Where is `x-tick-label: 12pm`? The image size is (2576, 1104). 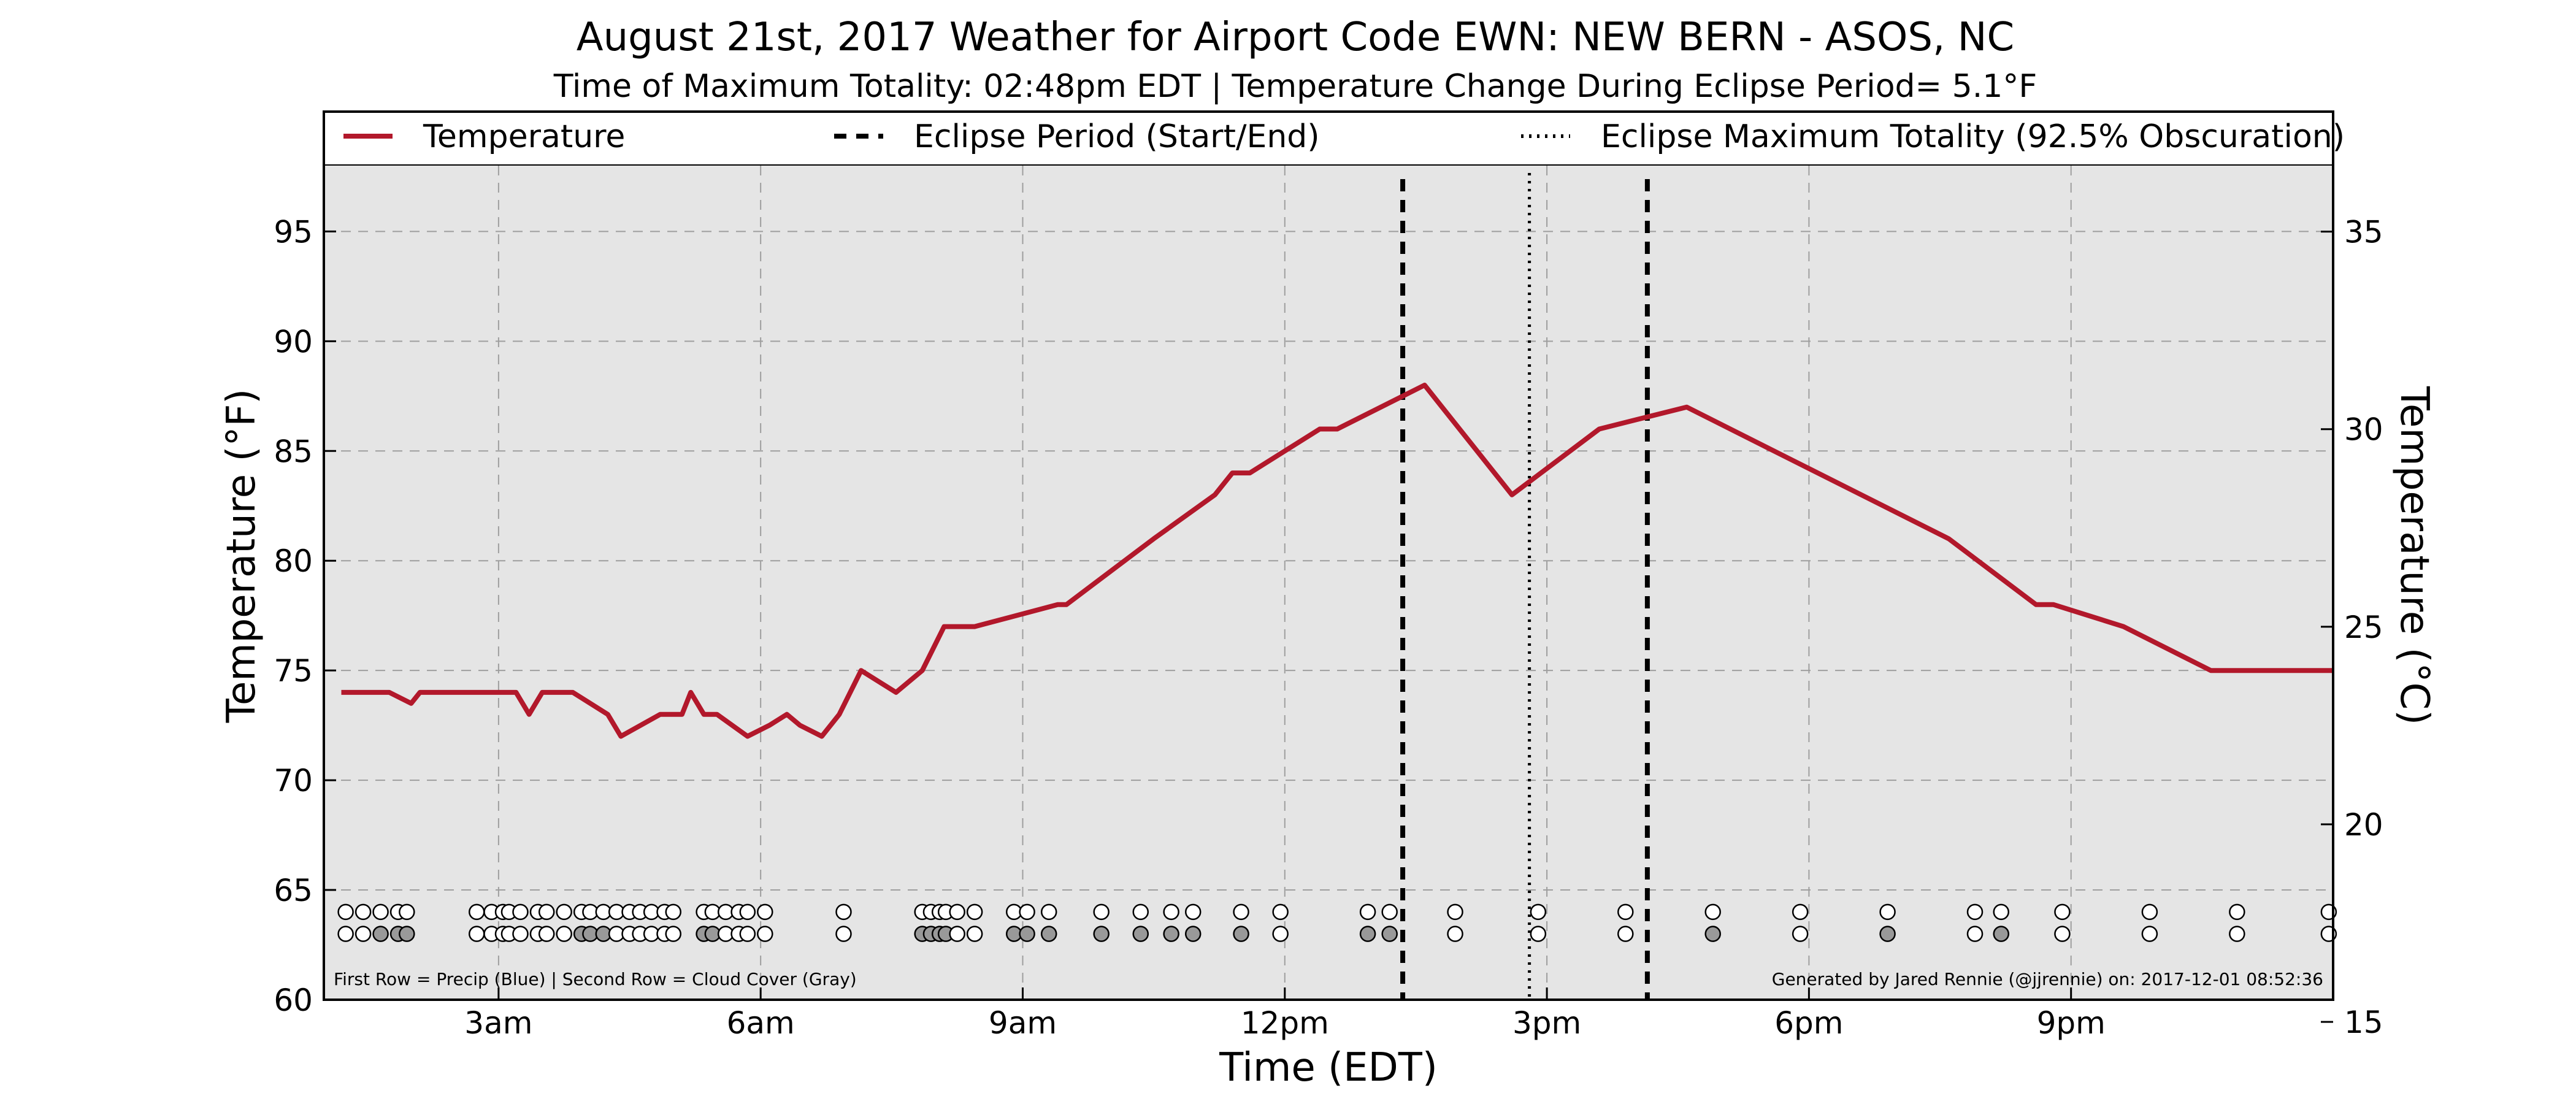
x-tick-label: 12pm is located at coordinates (1285, 1023).